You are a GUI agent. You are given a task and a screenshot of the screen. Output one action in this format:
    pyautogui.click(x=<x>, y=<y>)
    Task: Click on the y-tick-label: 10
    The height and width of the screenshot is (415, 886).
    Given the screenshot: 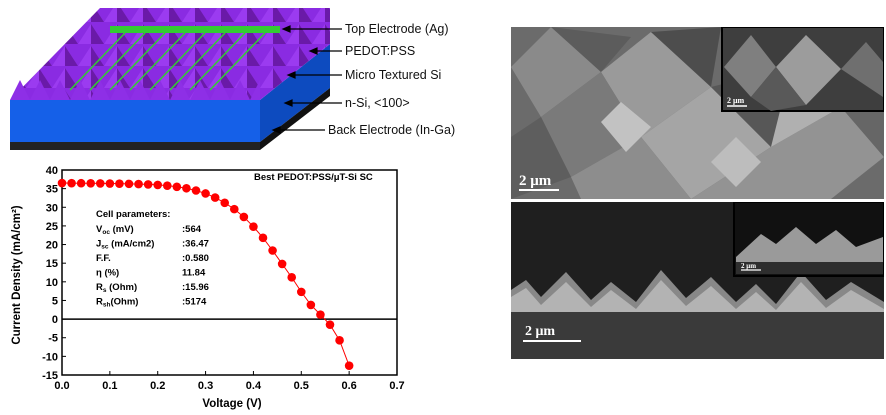 What is the action you would take?
    pyautogui.click(x=52, y=283)
    